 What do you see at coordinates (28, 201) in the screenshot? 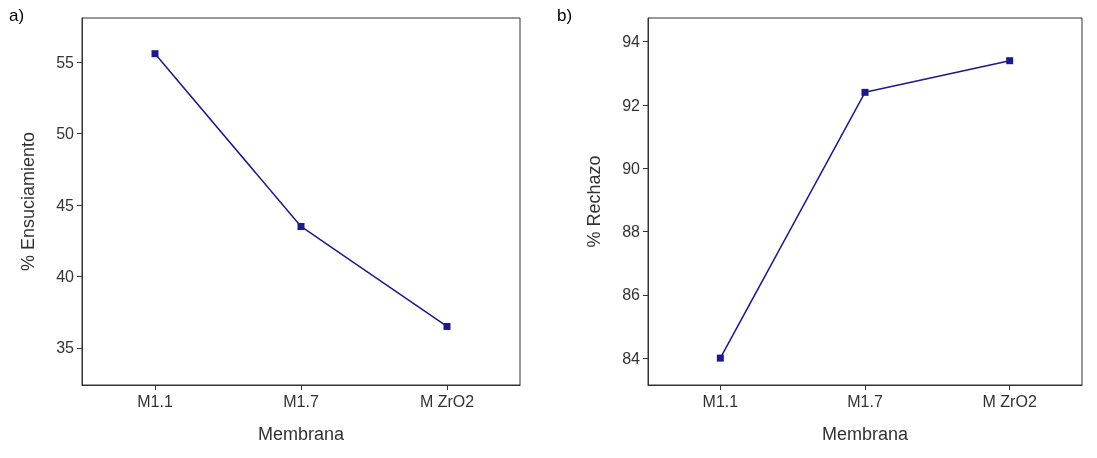
I see `y-axis-title: % Ensuciamiento` at bounding box center [28, 201].